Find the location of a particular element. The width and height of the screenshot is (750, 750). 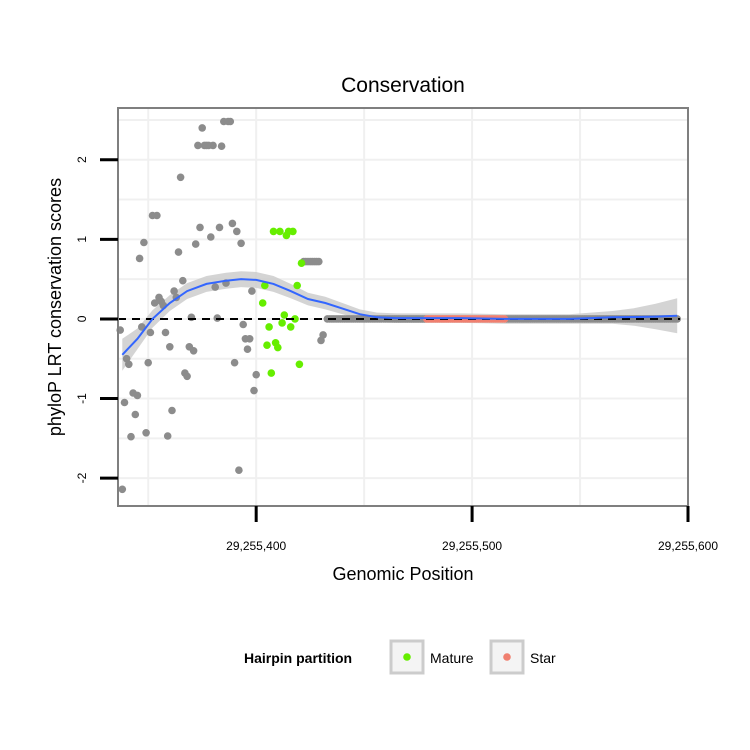

y-tick-label-4: 2 is located at coordinates (82, 159).